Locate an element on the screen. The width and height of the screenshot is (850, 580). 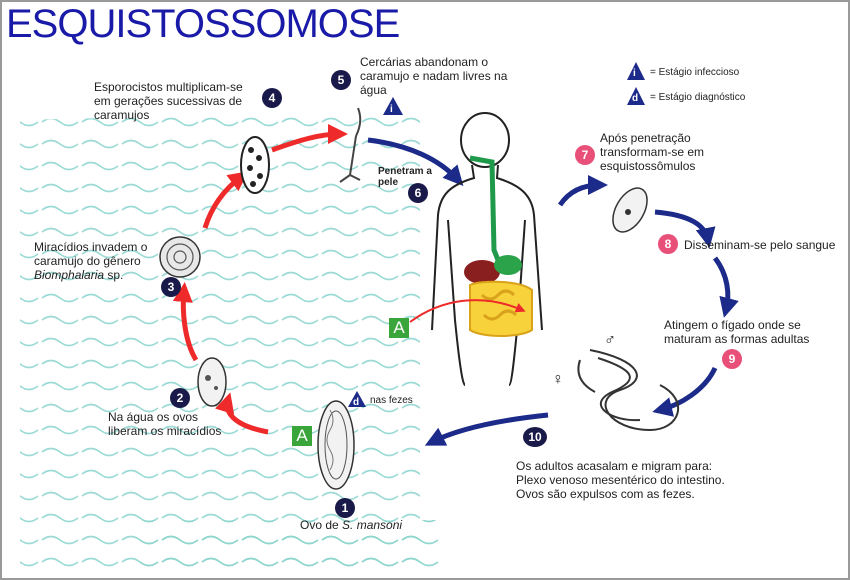
cercaria-infective-icon is located at coordinates (393, 106).